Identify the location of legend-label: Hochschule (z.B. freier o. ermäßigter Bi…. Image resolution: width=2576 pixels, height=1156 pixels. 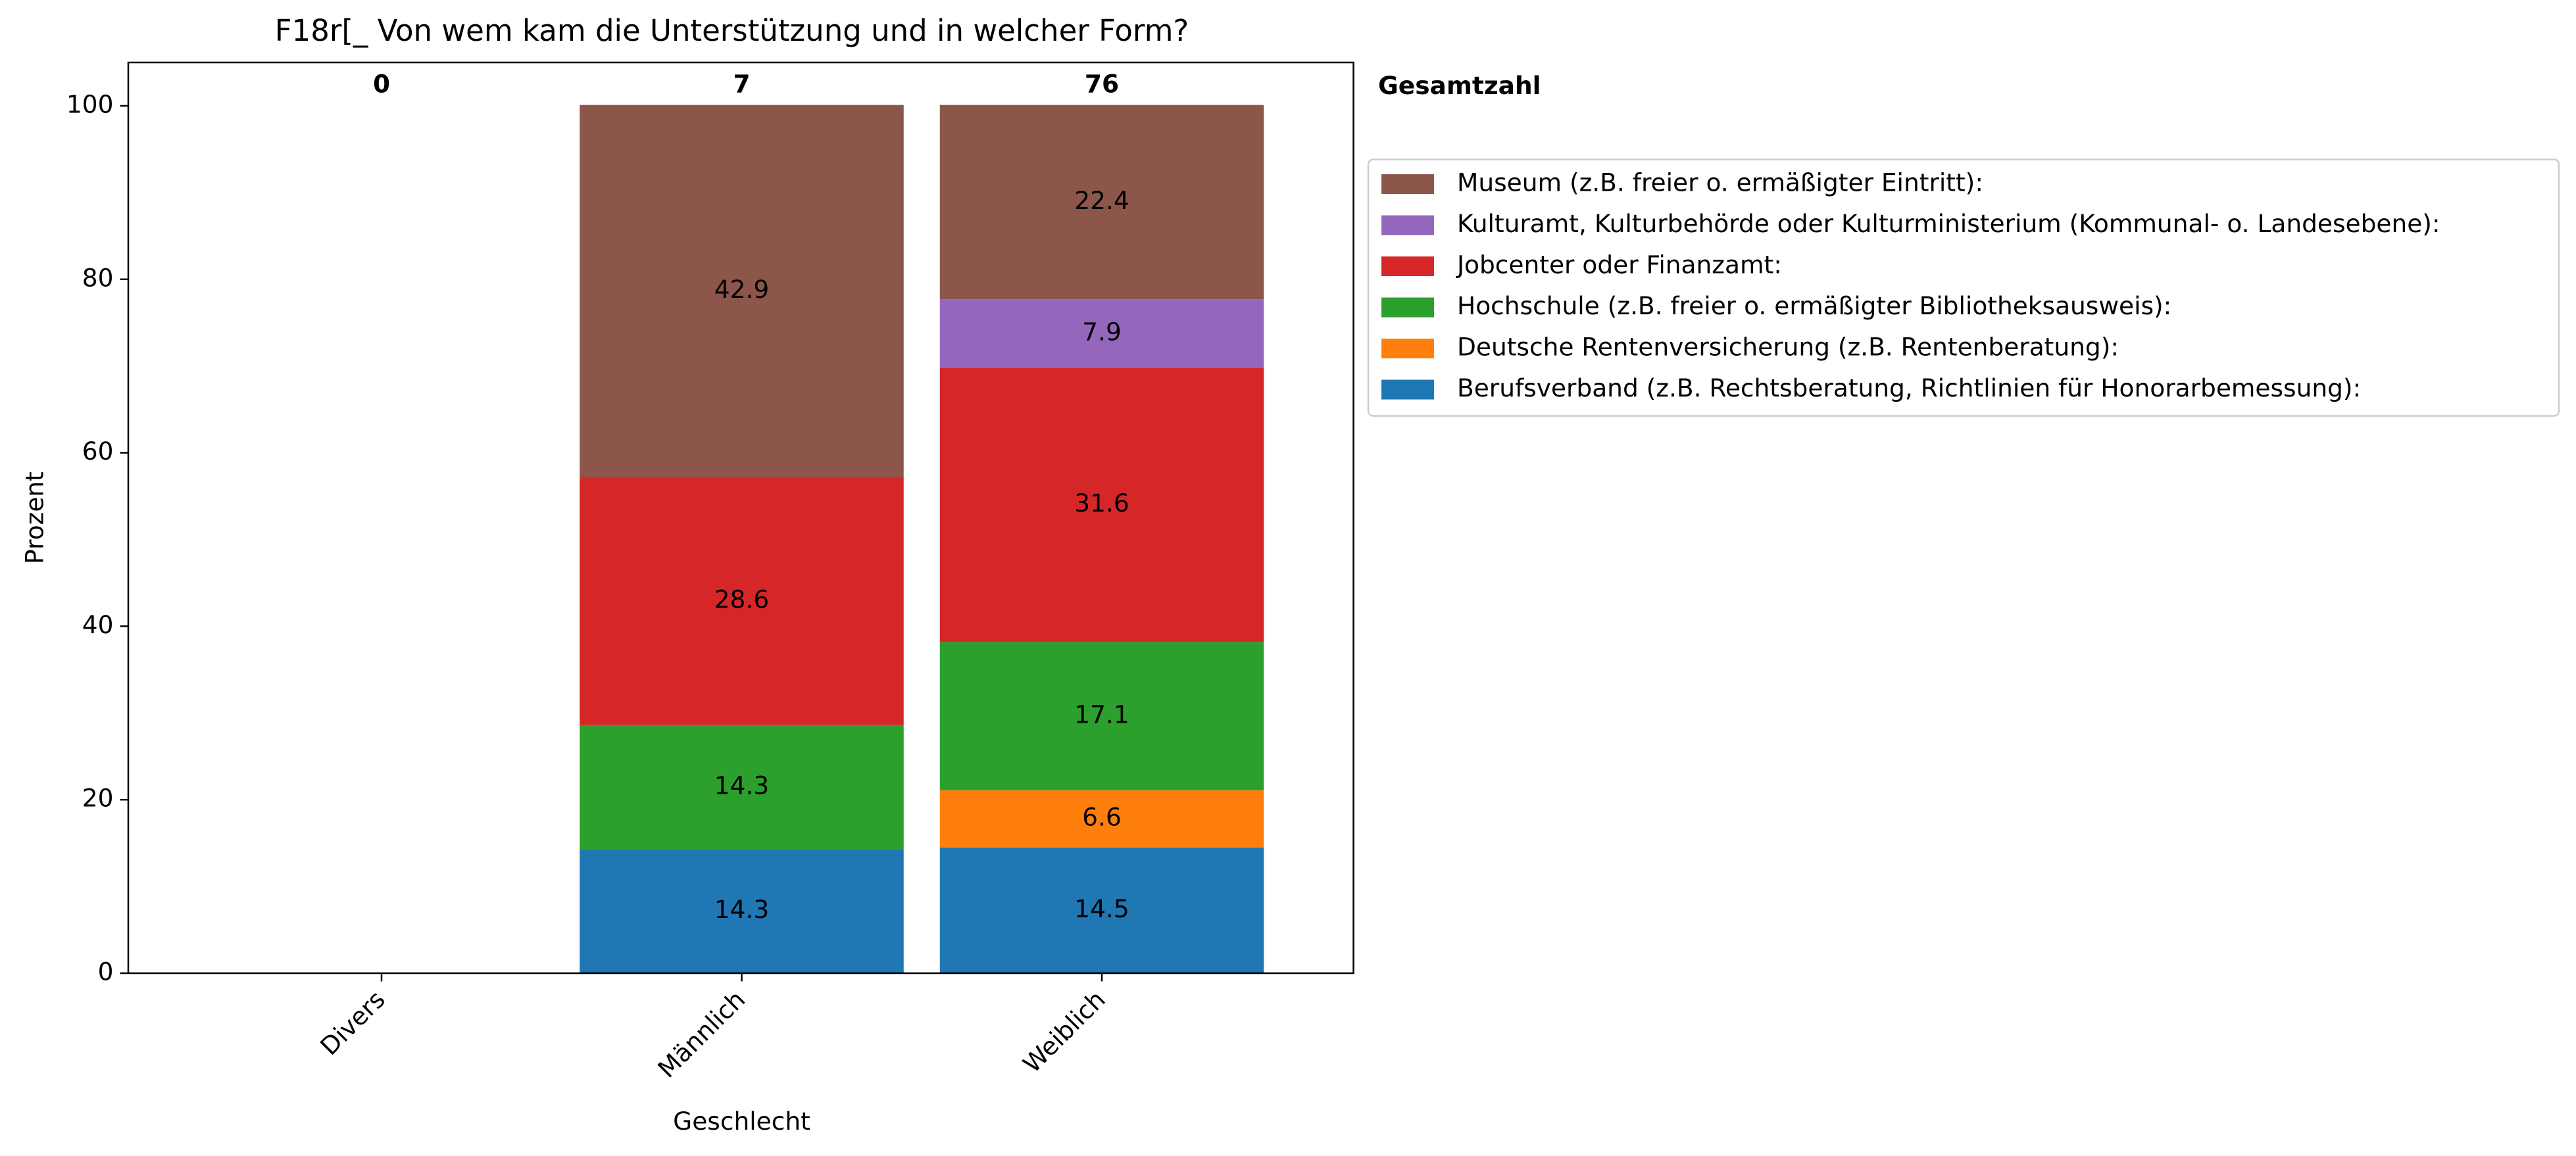
(1814, 305).